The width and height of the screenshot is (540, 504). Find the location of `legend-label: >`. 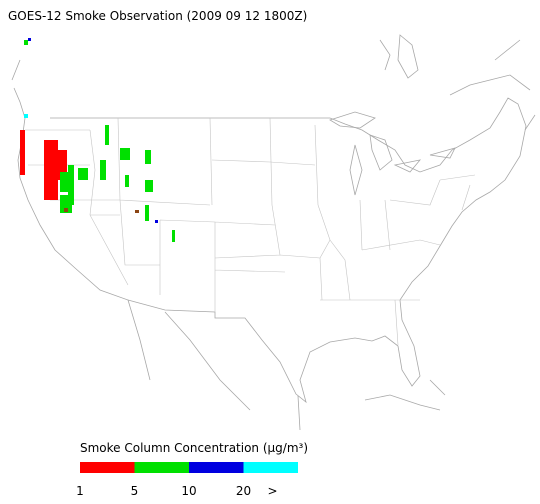

legend-label: > is located at coordinates (273, 491).